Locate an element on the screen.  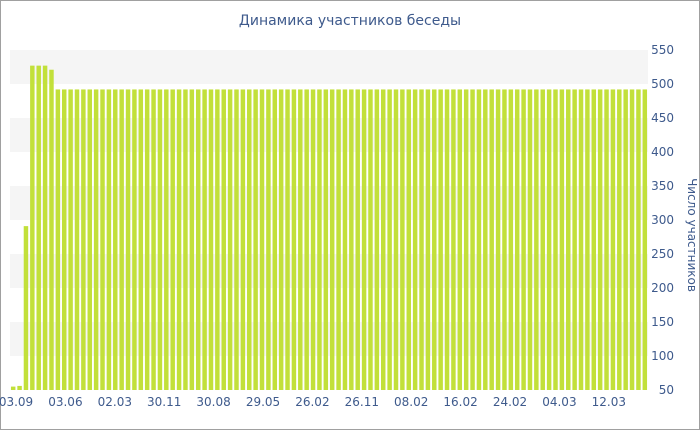
y-axis-ticks: 50 100 150 200 250 300 350 400 450 500 550 is located at coordinates (662, 220).